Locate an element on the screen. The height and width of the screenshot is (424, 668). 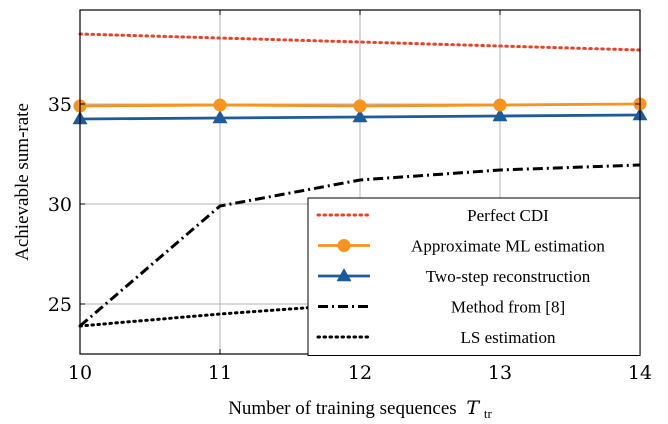
x-tick-label: 14 is located at coordinates (640, 373).